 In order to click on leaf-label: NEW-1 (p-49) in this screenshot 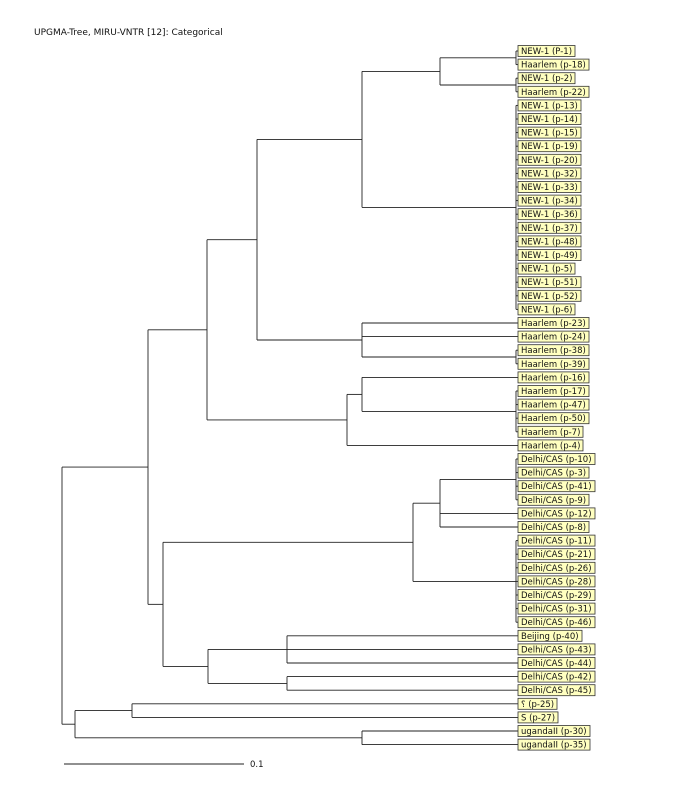, I will do `click(549, 256)`.